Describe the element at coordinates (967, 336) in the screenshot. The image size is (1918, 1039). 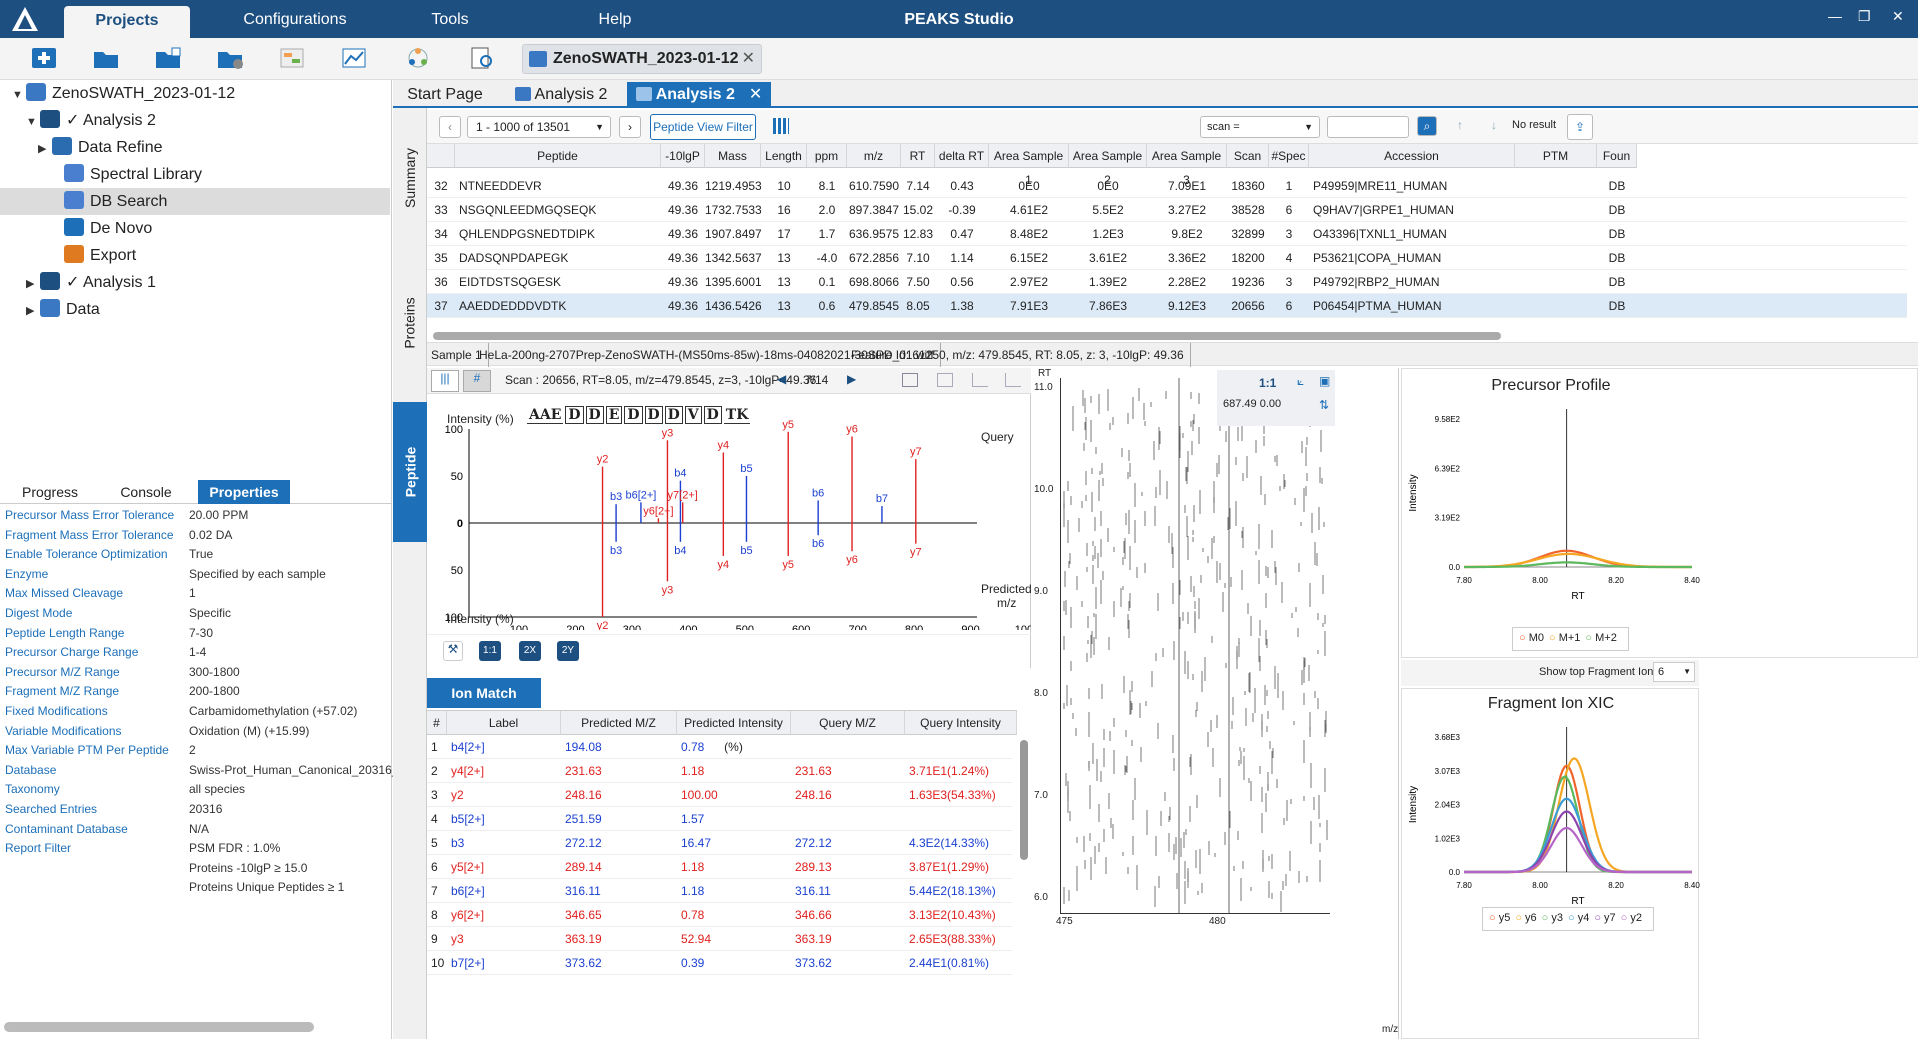
I see `table-scrollbar` at that location.